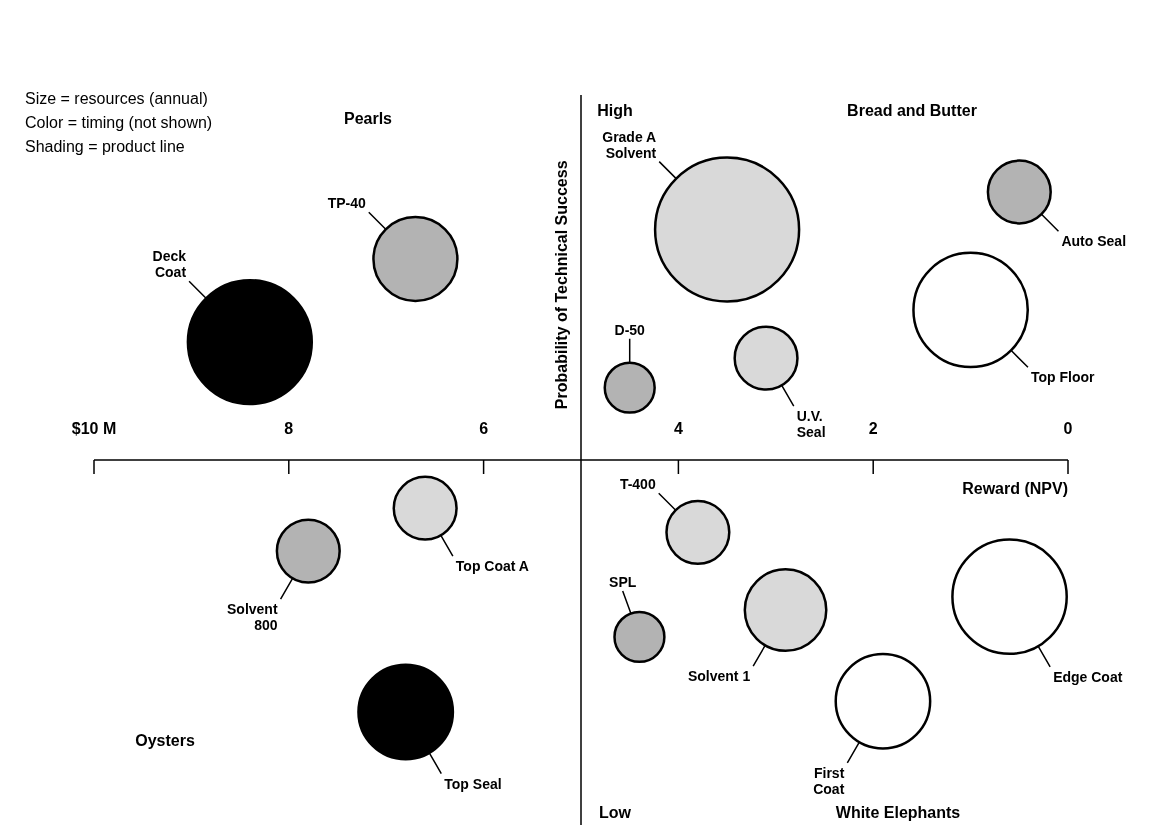  What do you see at coordinates (637, 484) in the screenshot?
I see `annotation: T-400` at bounding box center [637, 484].